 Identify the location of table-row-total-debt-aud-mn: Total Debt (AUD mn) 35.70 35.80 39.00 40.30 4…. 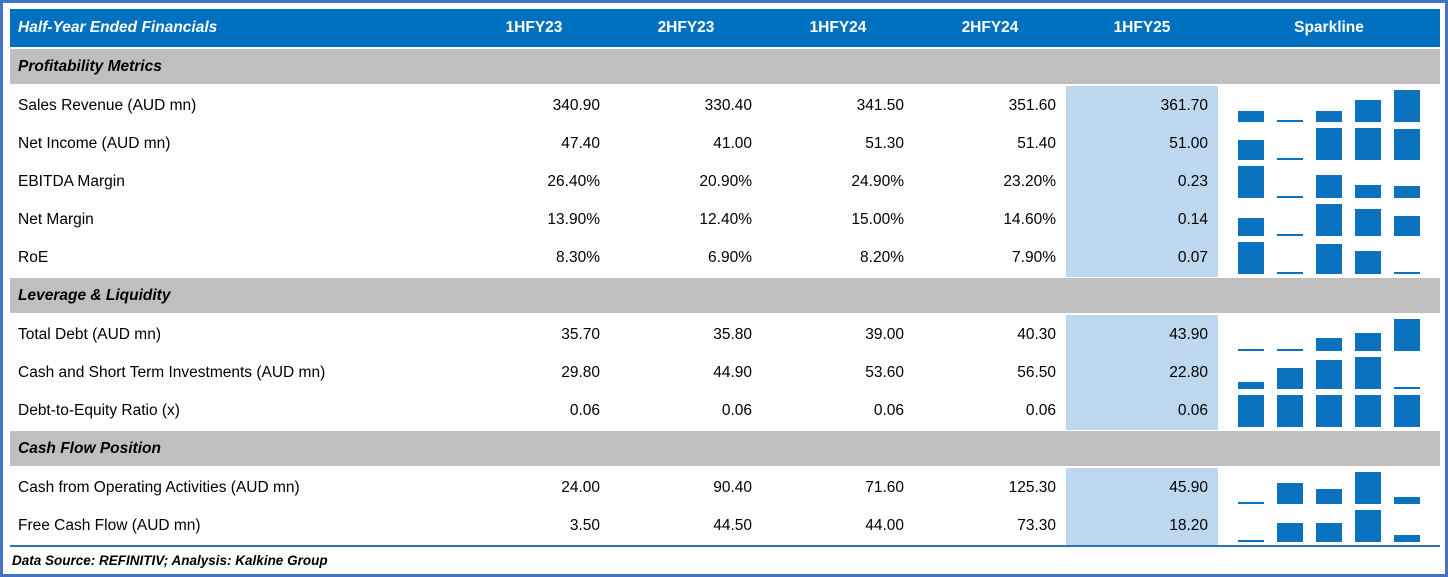
(725, 334).